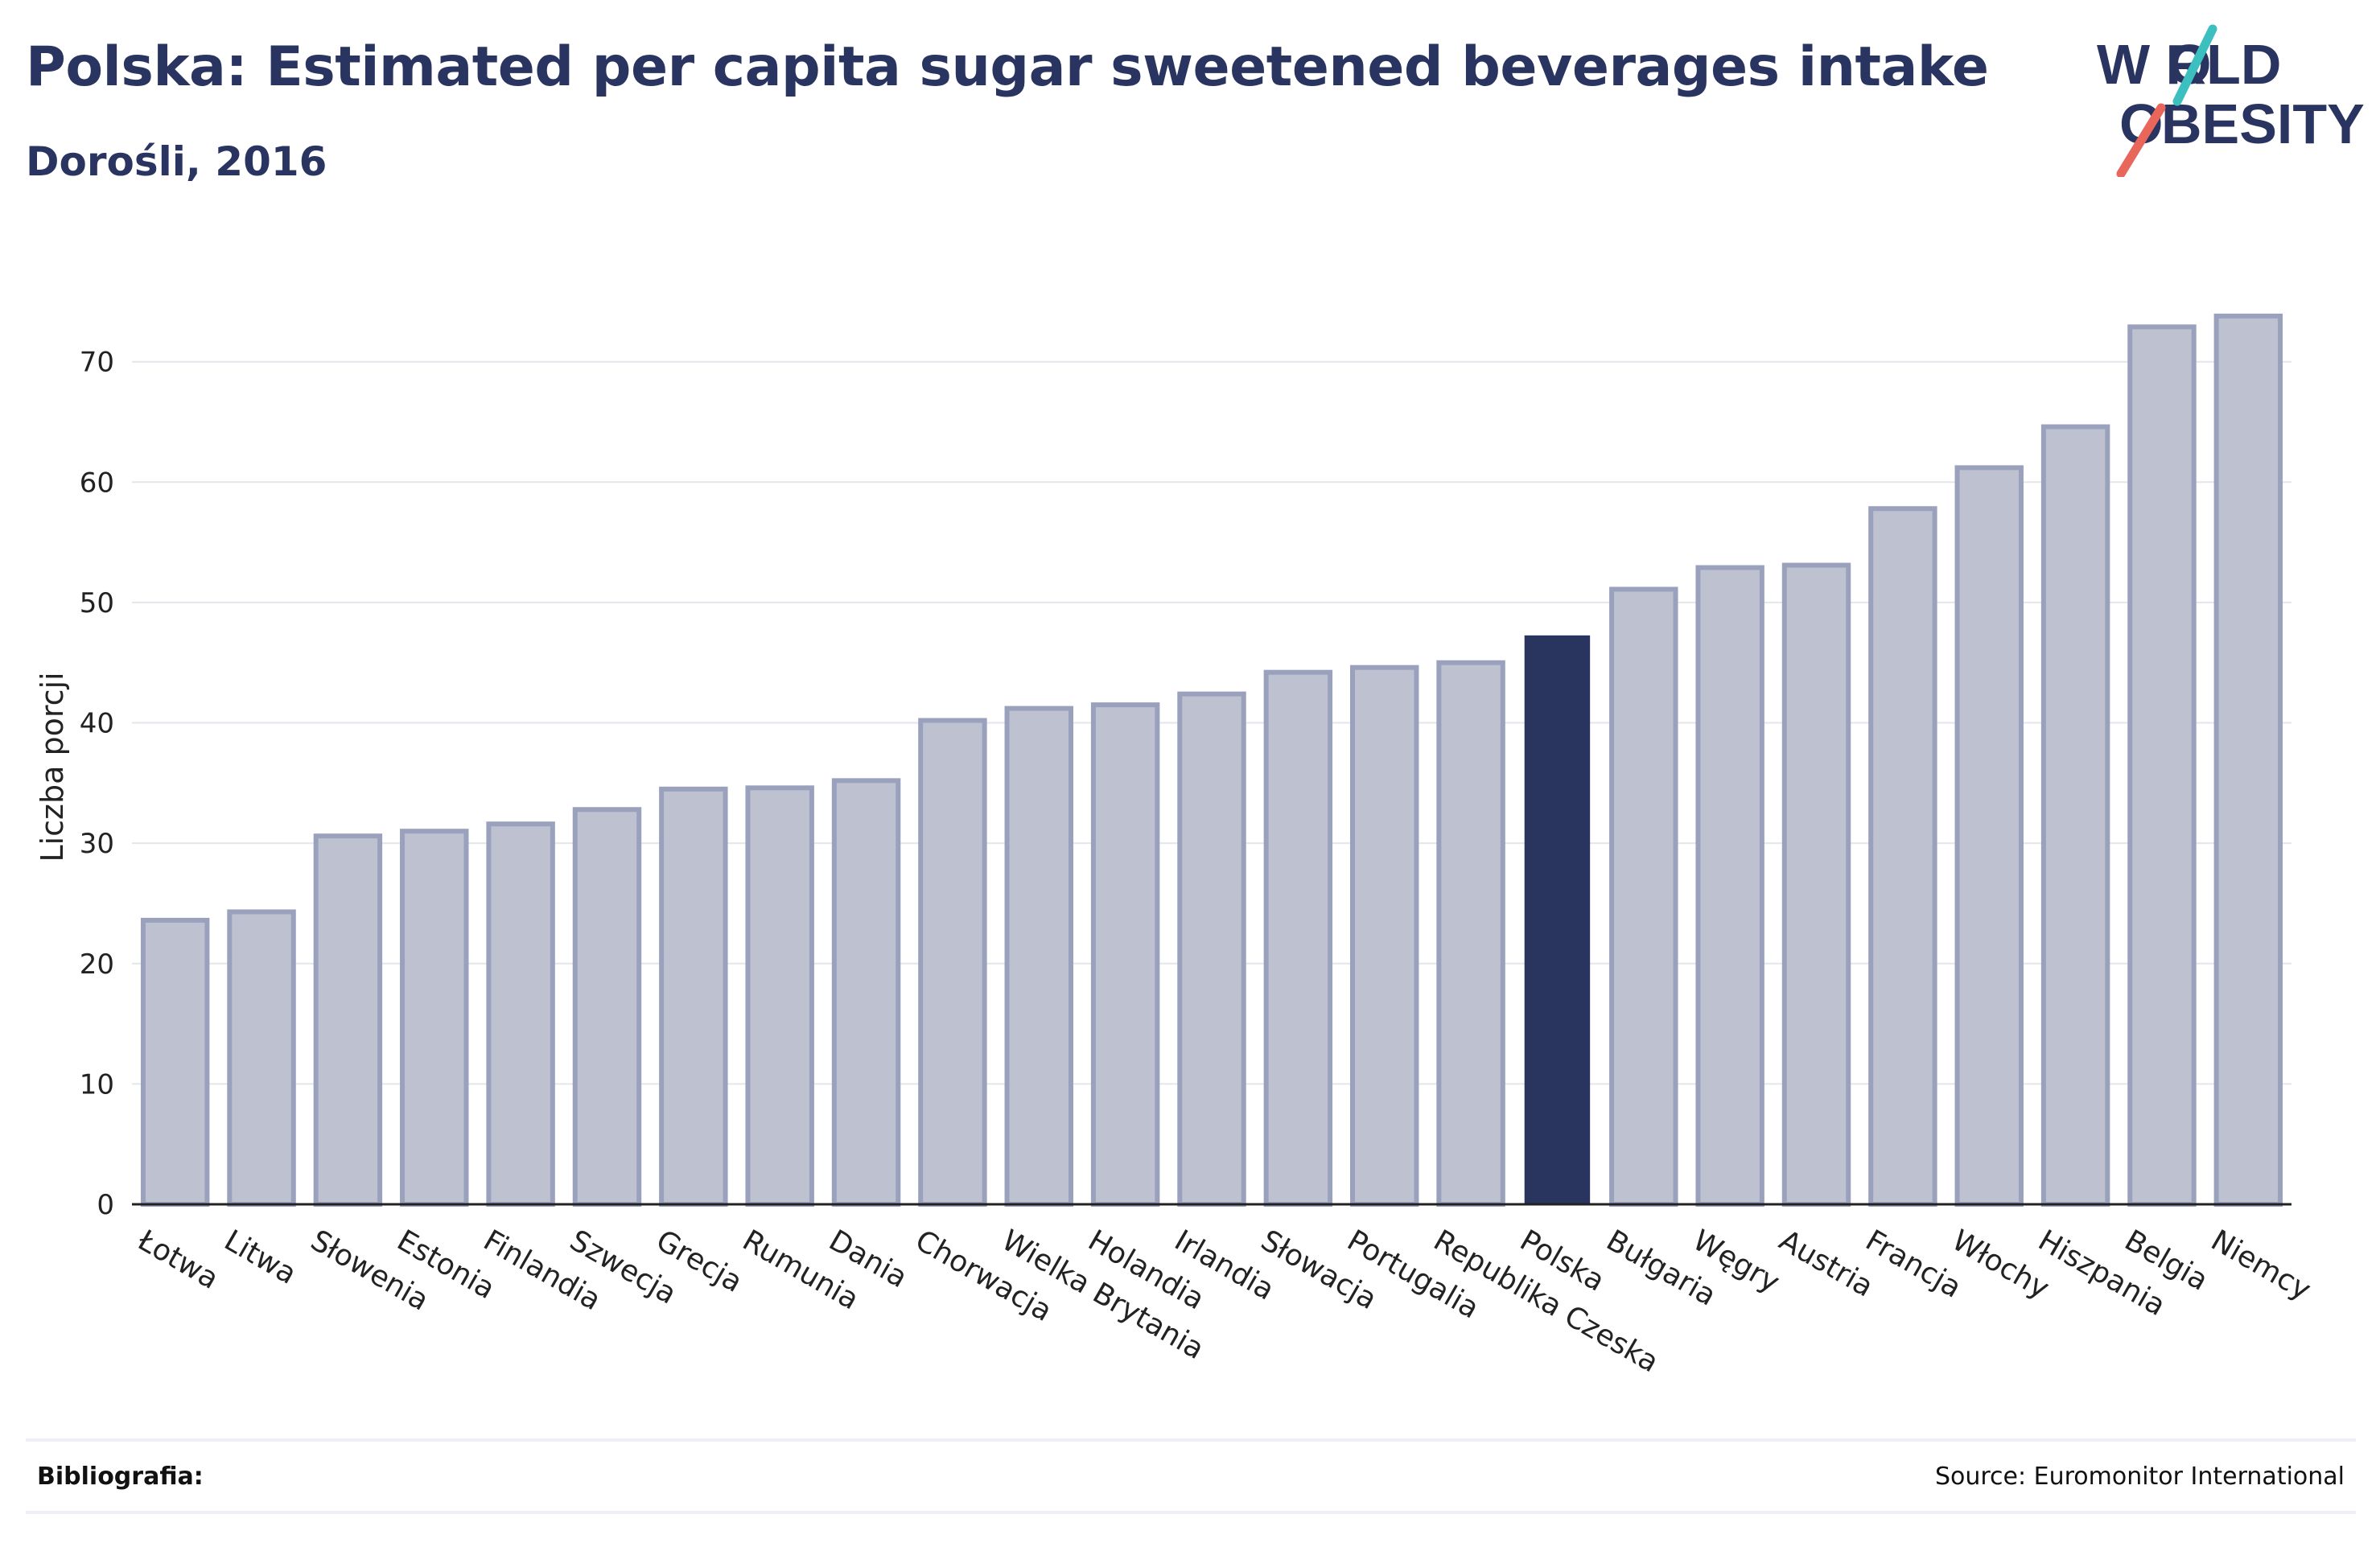 The height and width of the screenshot is (1547, 2380). Describe the element at coordinates (1826, 1263) in the screenshot. I see `x-tick-label: Austria` at that location.